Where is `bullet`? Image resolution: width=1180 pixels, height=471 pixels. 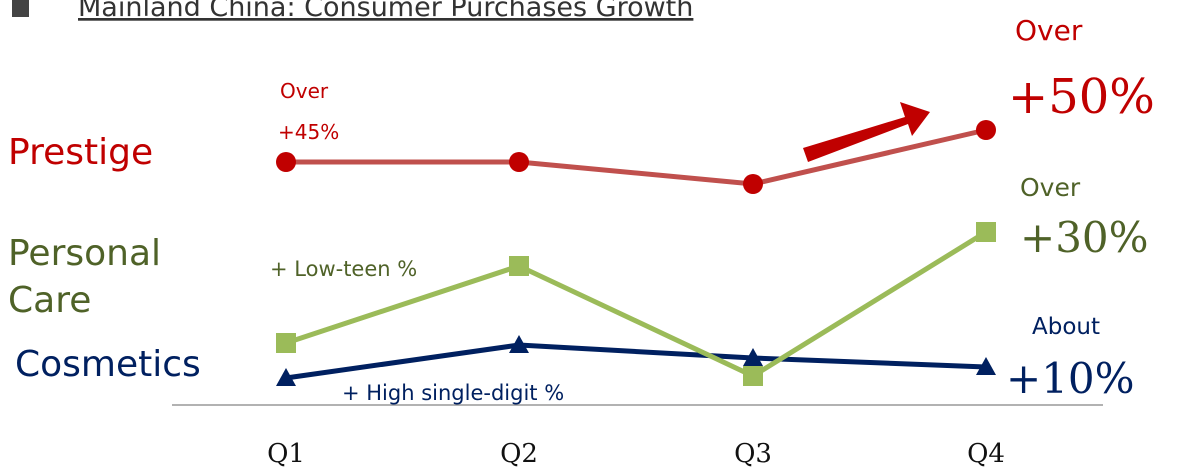 bullet is located at coordinates (20, 8).